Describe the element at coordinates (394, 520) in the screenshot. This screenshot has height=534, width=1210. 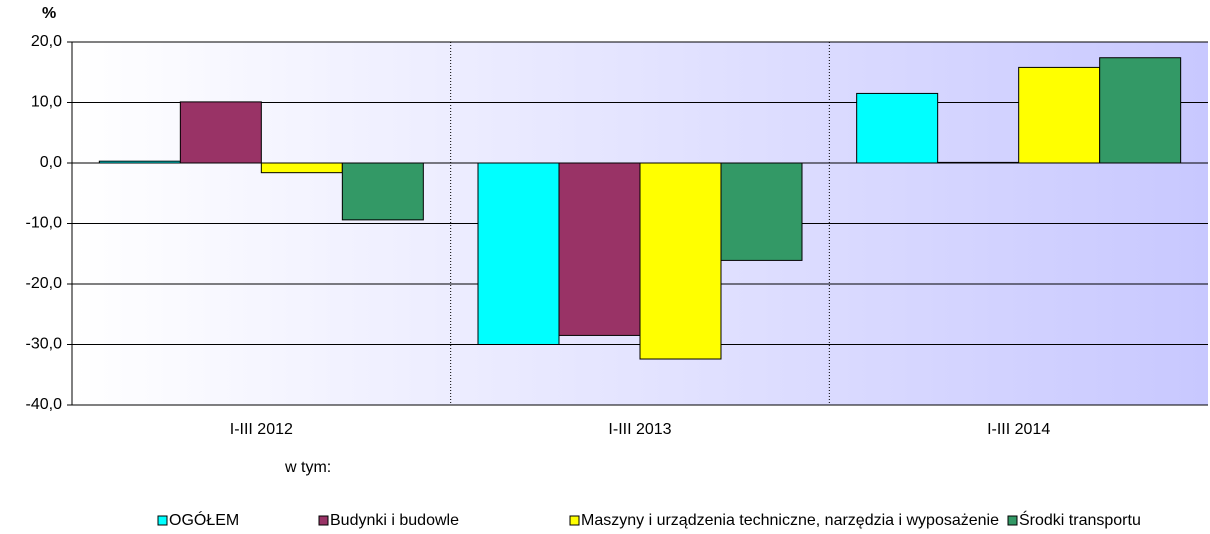
I see `legend-label: Budynki i budowle` at that location.